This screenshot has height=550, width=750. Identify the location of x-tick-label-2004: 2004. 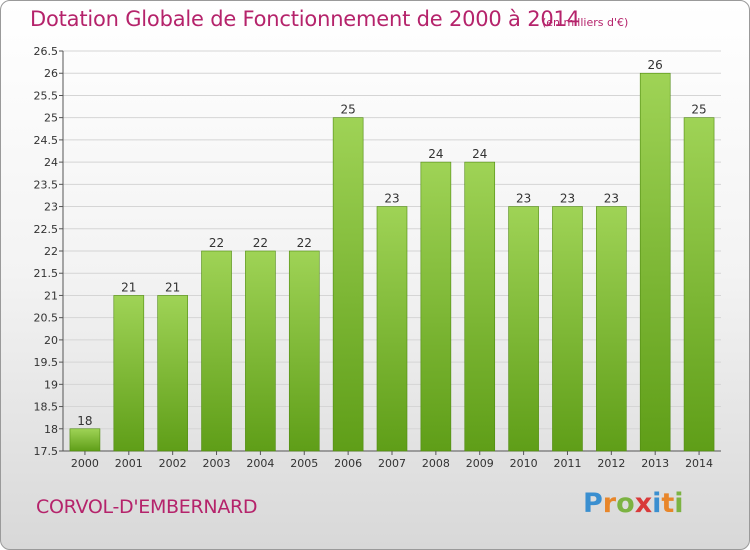
(260, 463).